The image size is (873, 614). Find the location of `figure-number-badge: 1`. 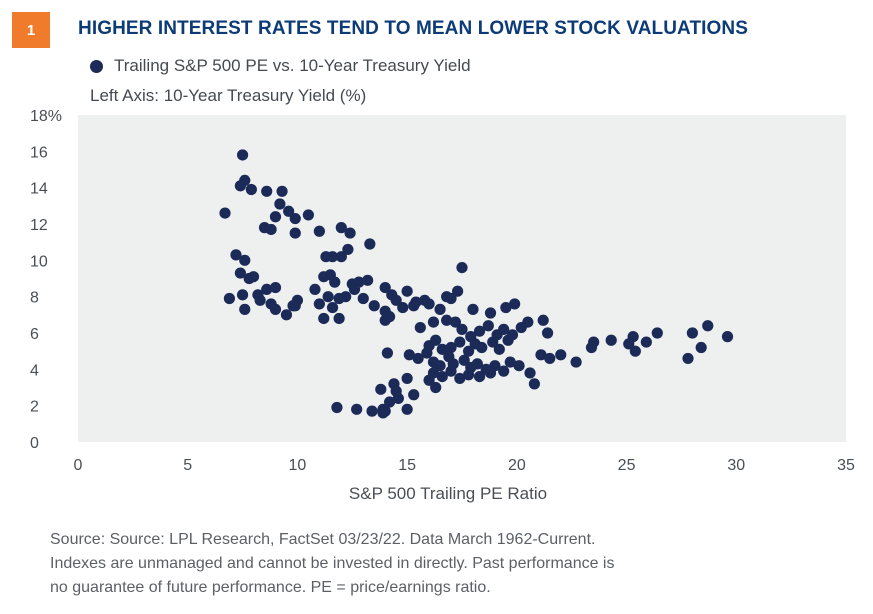

figure-number-badge: 1 is located at coordinates (31, 30).